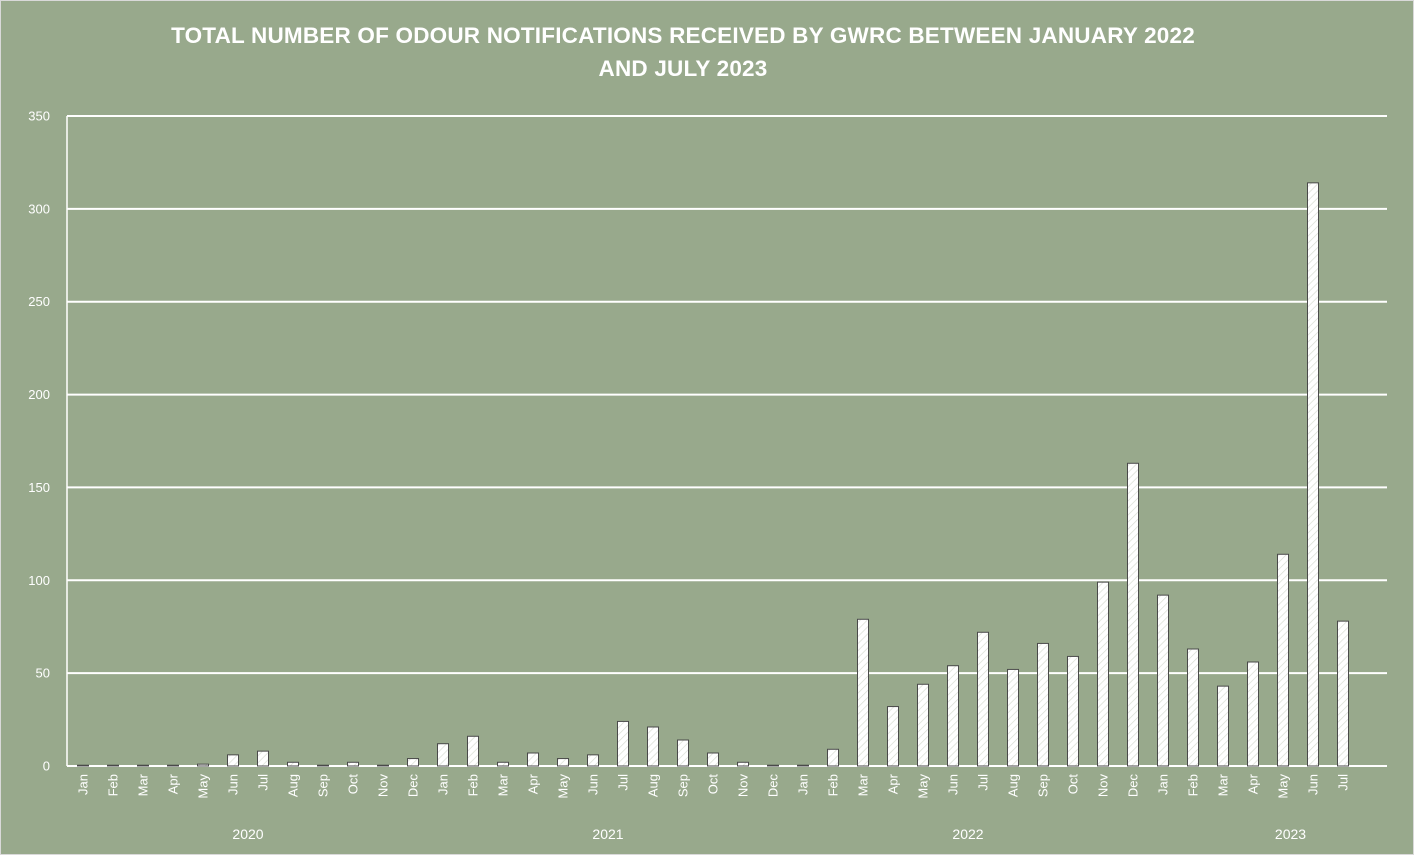 The height and width of the screenshot is (855, 1414). I want to click on y-tick-label: 50, so click(43, 673).